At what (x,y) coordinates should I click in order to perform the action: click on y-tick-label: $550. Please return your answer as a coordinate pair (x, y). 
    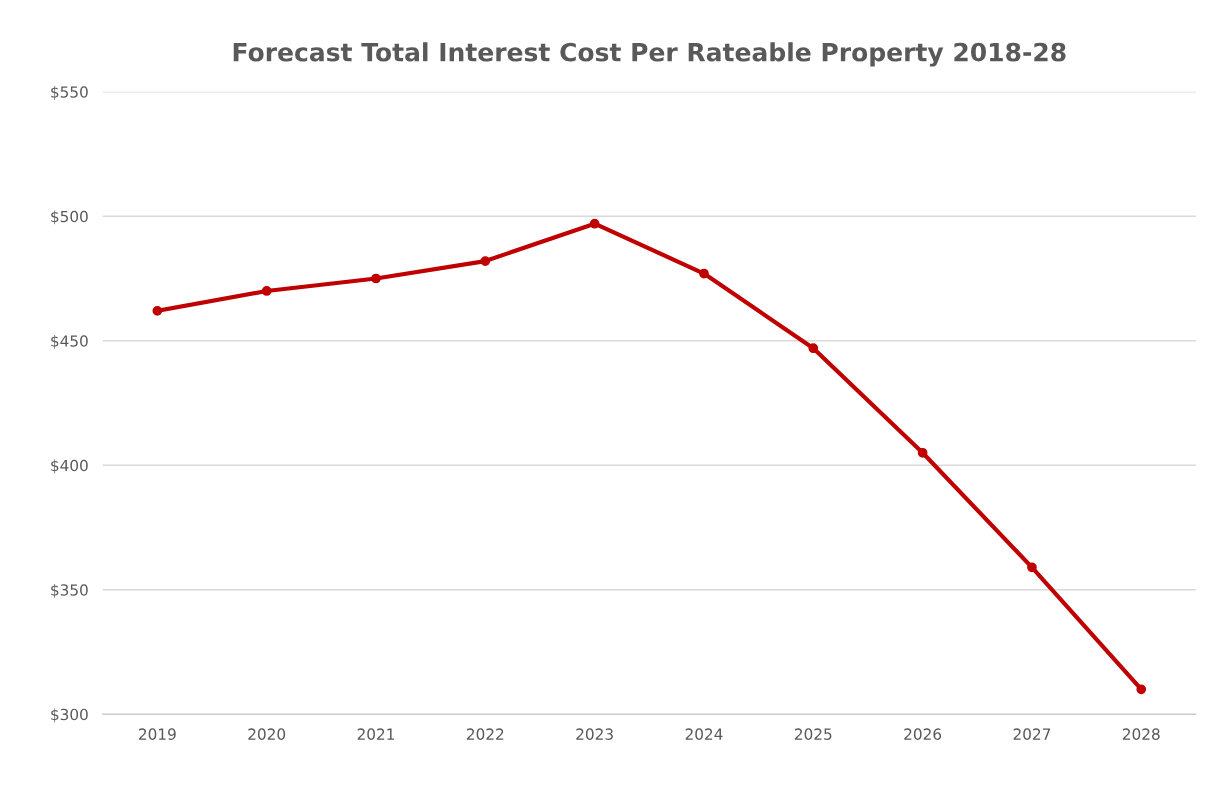
    Looking at the image, I should click on (69, 92).